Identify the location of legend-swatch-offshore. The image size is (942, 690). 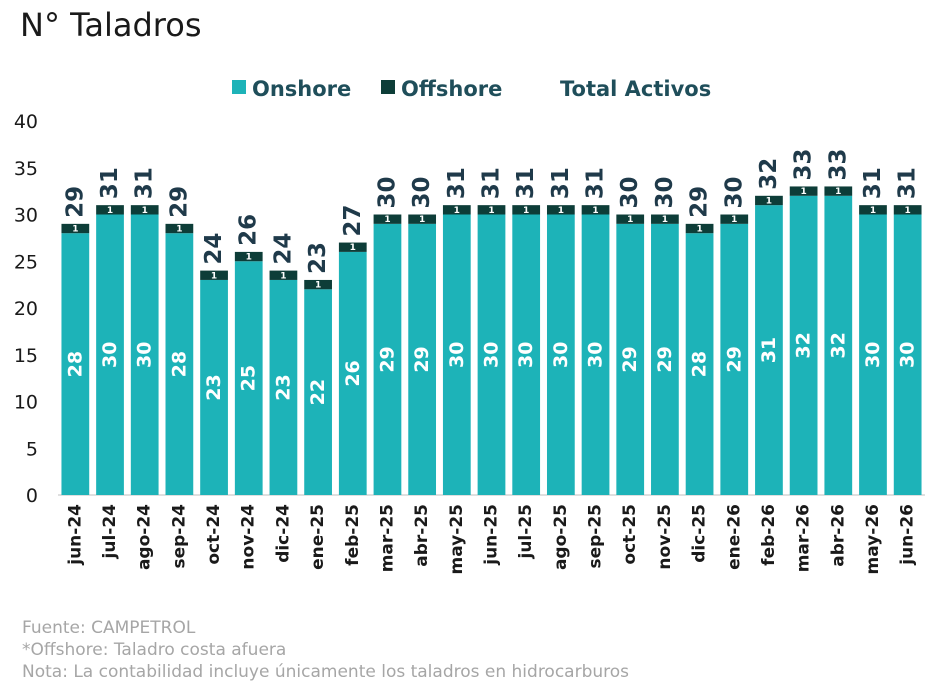
(388, 87).